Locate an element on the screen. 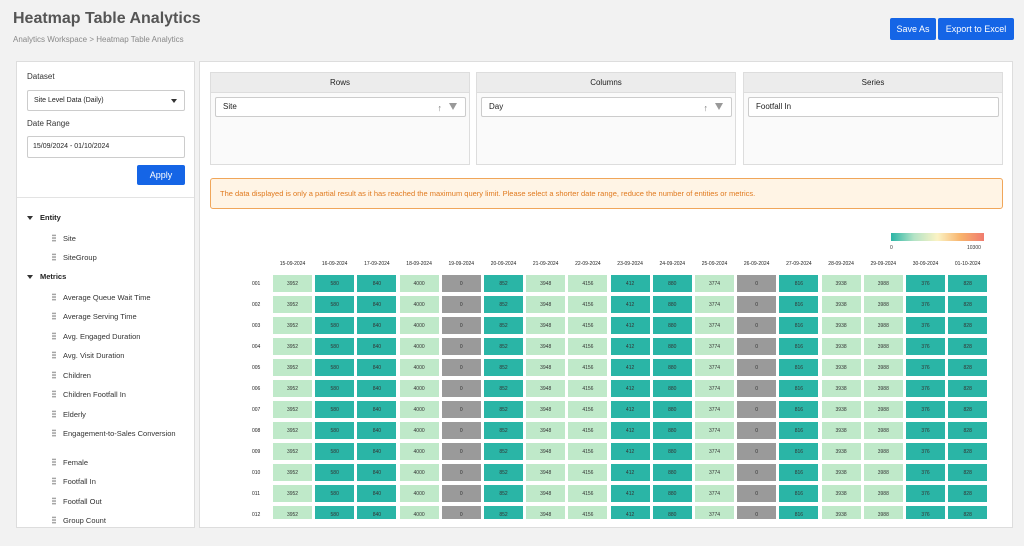 The width and height of the screenshot is (1024, 546). filter-icon is located at coordinates (719, 106).